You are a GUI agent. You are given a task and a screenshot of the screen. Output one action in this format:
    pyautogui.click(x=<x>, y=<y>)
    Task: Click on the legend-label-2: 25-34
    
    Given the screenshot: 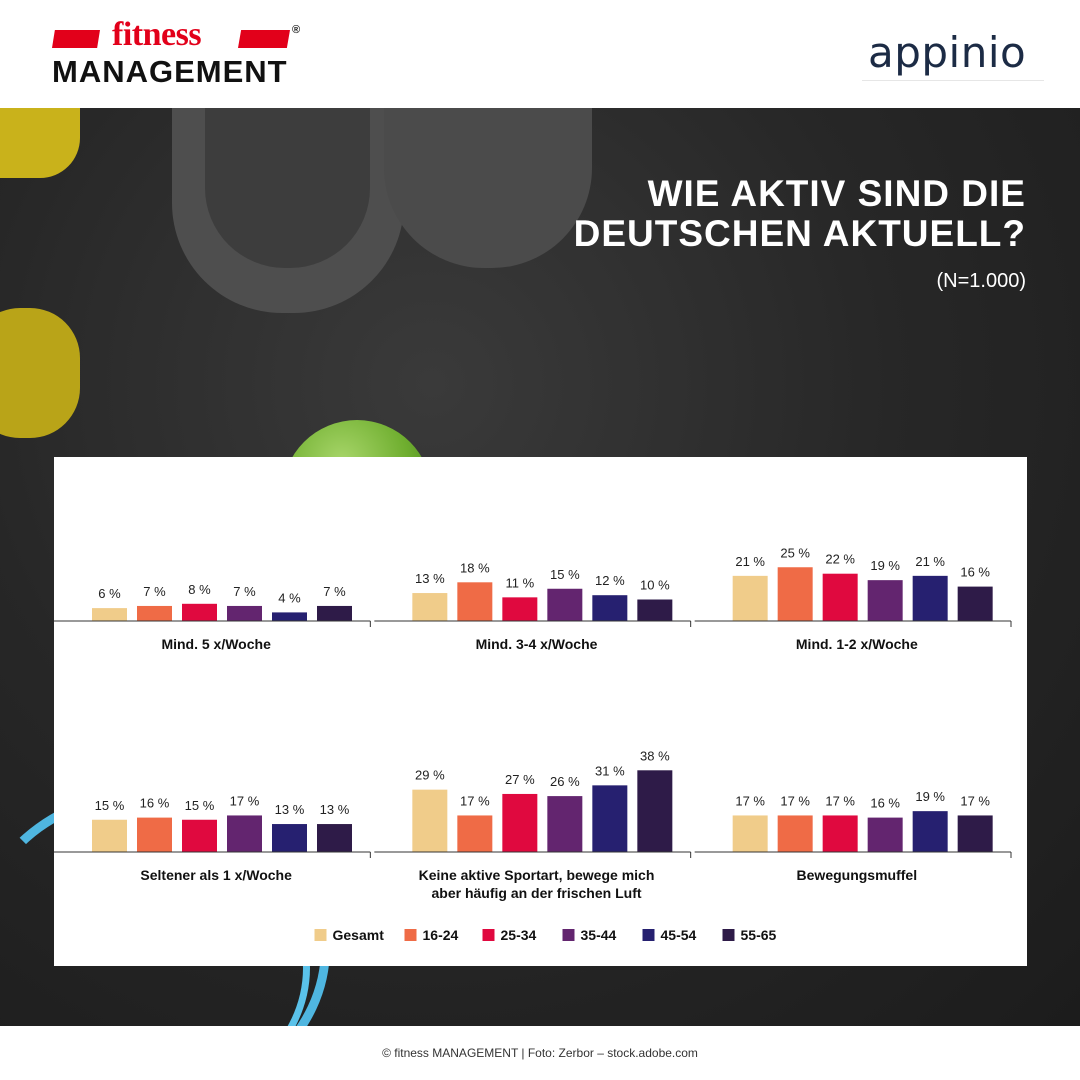 What is the action you would take?
    pyautogui.click(x=519, y=935)
    